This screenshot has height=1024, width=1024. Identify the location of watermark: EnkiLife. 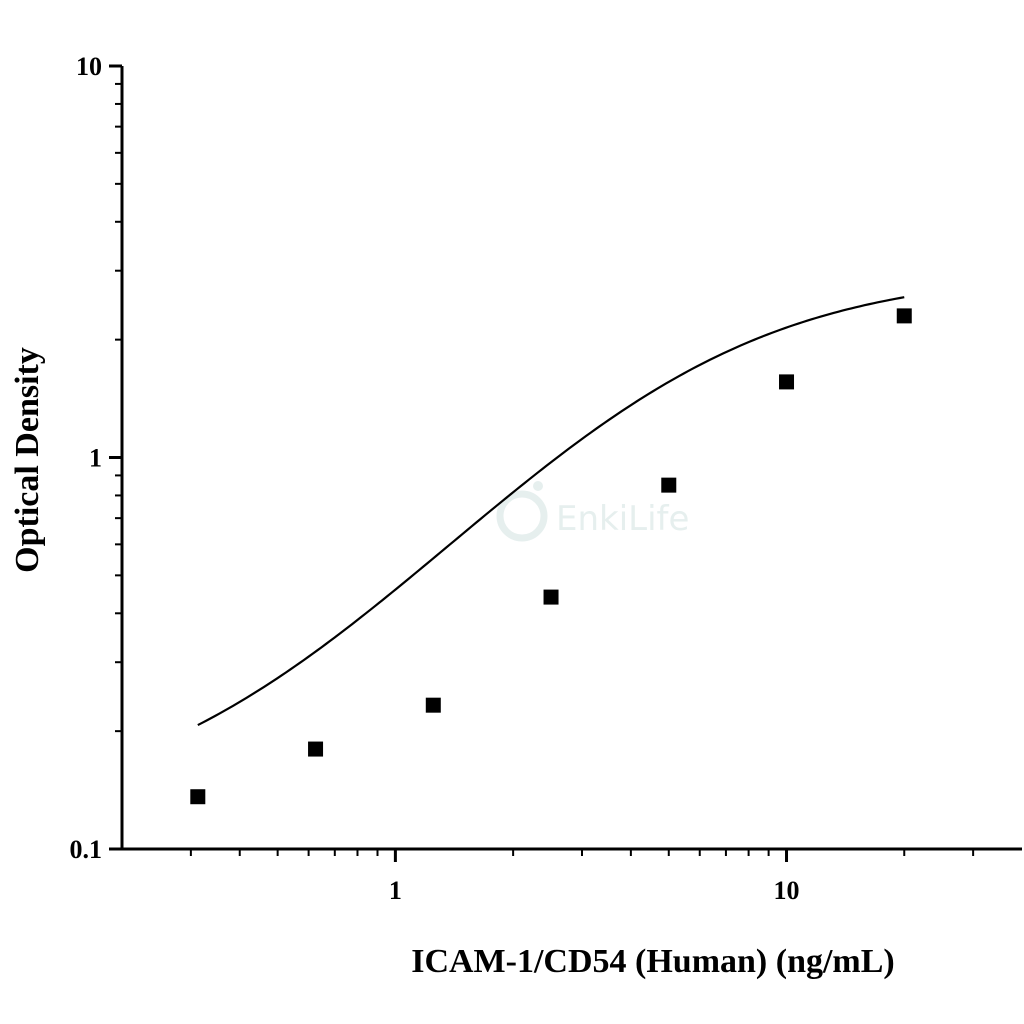
(592, 511).